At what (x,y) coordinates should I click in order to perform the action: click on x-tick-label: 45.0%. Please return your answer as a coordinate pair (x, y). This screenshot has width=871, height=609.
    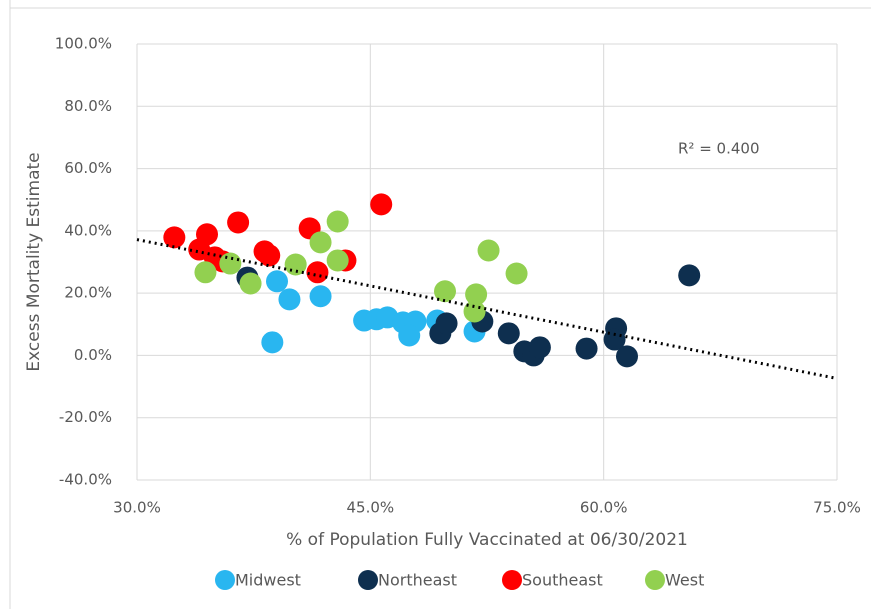
    Looking at the image, I should click on (371, 508).